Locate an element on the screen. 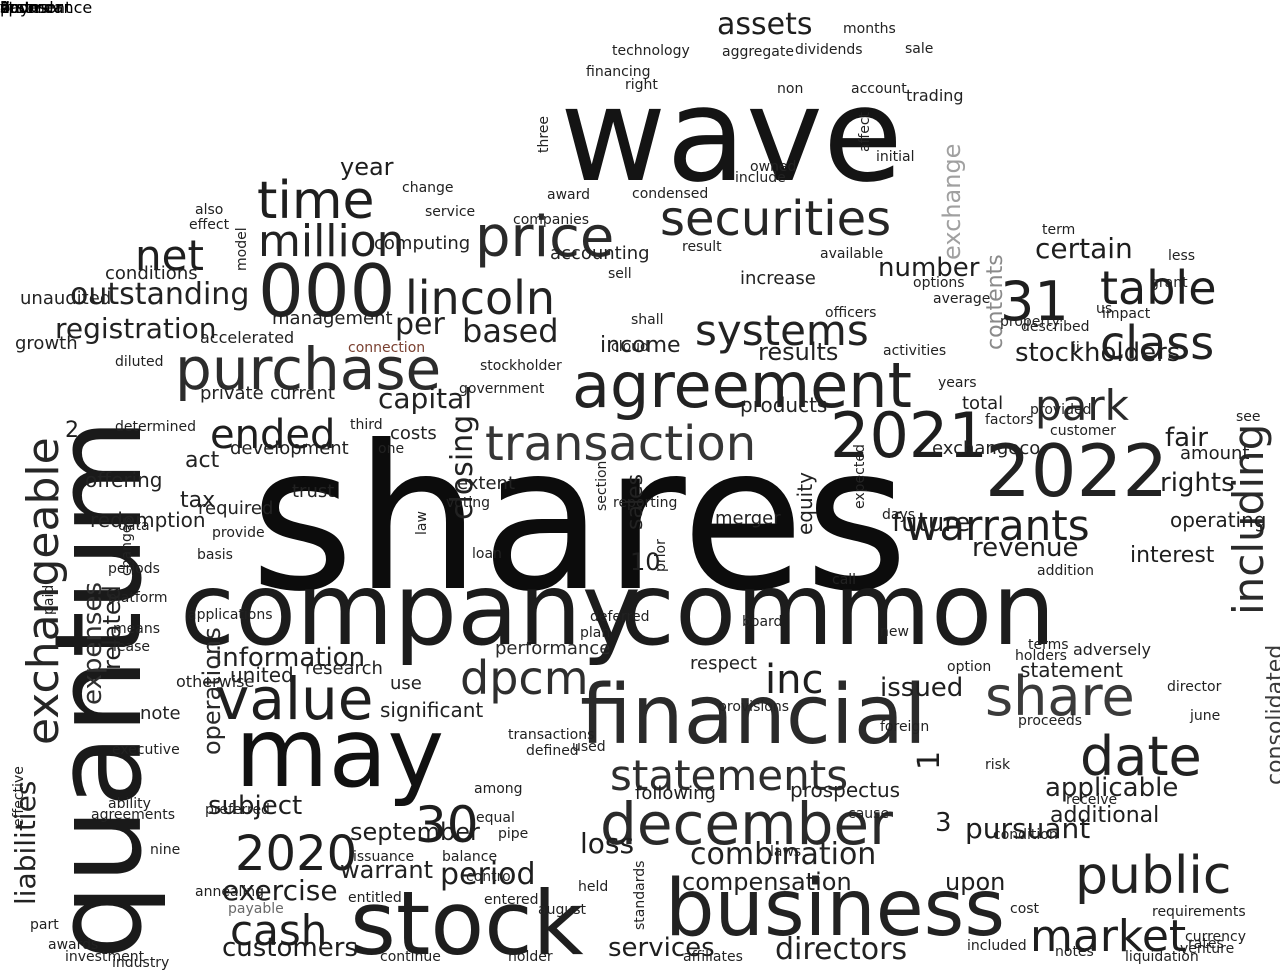 The height and width of the screenshot is (977, 1280). word: law is located at coordinates (422, 523).